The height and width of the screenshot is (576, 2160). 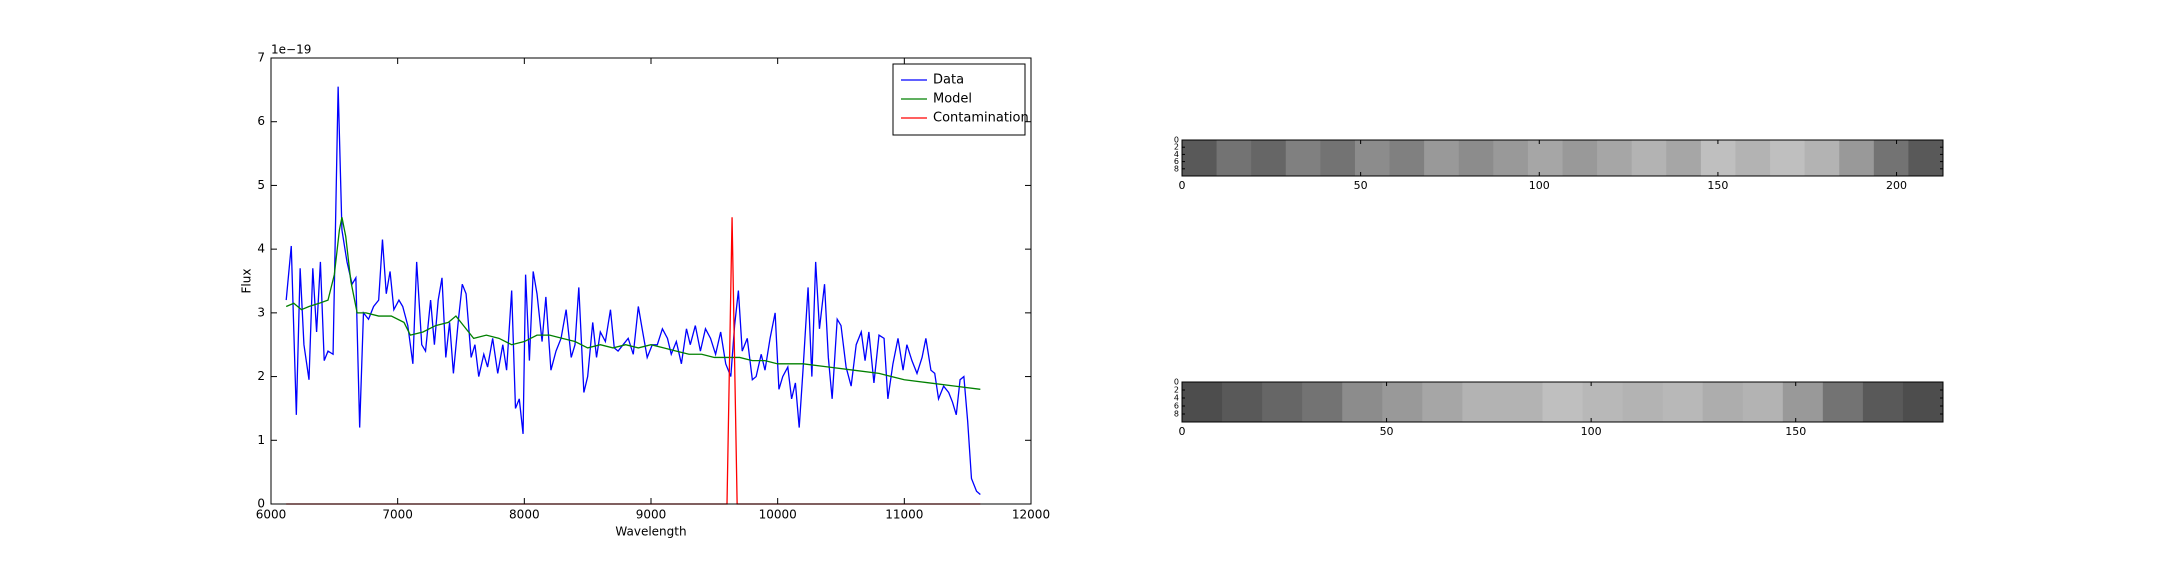 What do you see at coordinates (261, 312) in the screenshot?
I see `y-tick-label: 3` at bounding box center [261, 312].